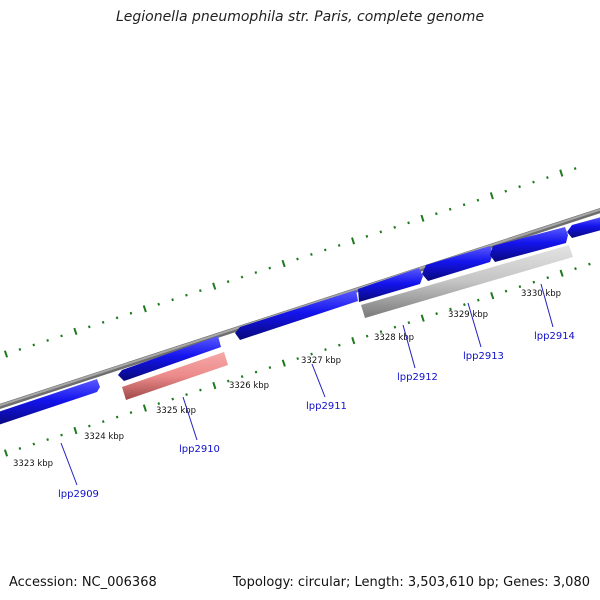 This screenshot has height=600, width=600. Describe the element at coordinates (249, 386) in the screenshot. I see `tick-label-3326: 3326 kbp` at that location.